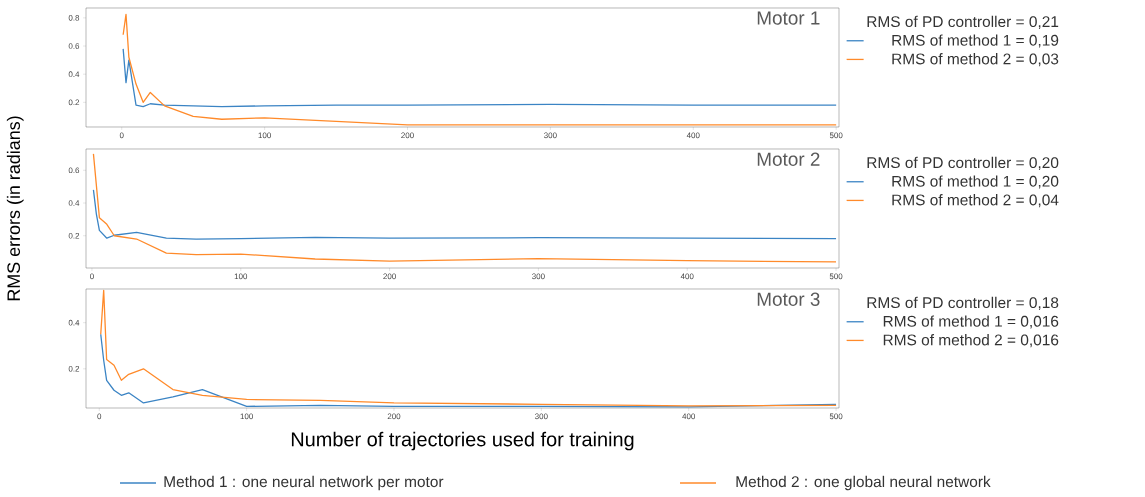  What do you see at coordinates (304, 483) in the screenshot?
I see `text: Method 1 : one neural network per motor` at bounding box center [304, 483].